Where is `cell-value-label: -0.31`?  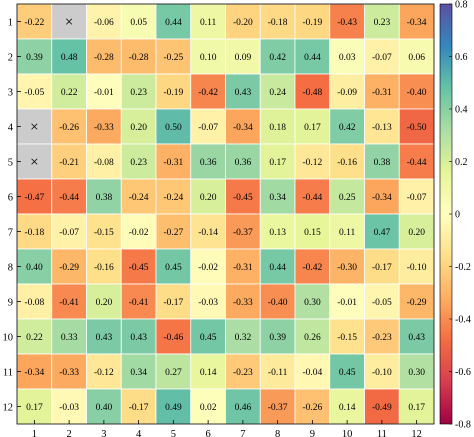
cell-value-label: -0.31 is located at coordinates (382, 93).